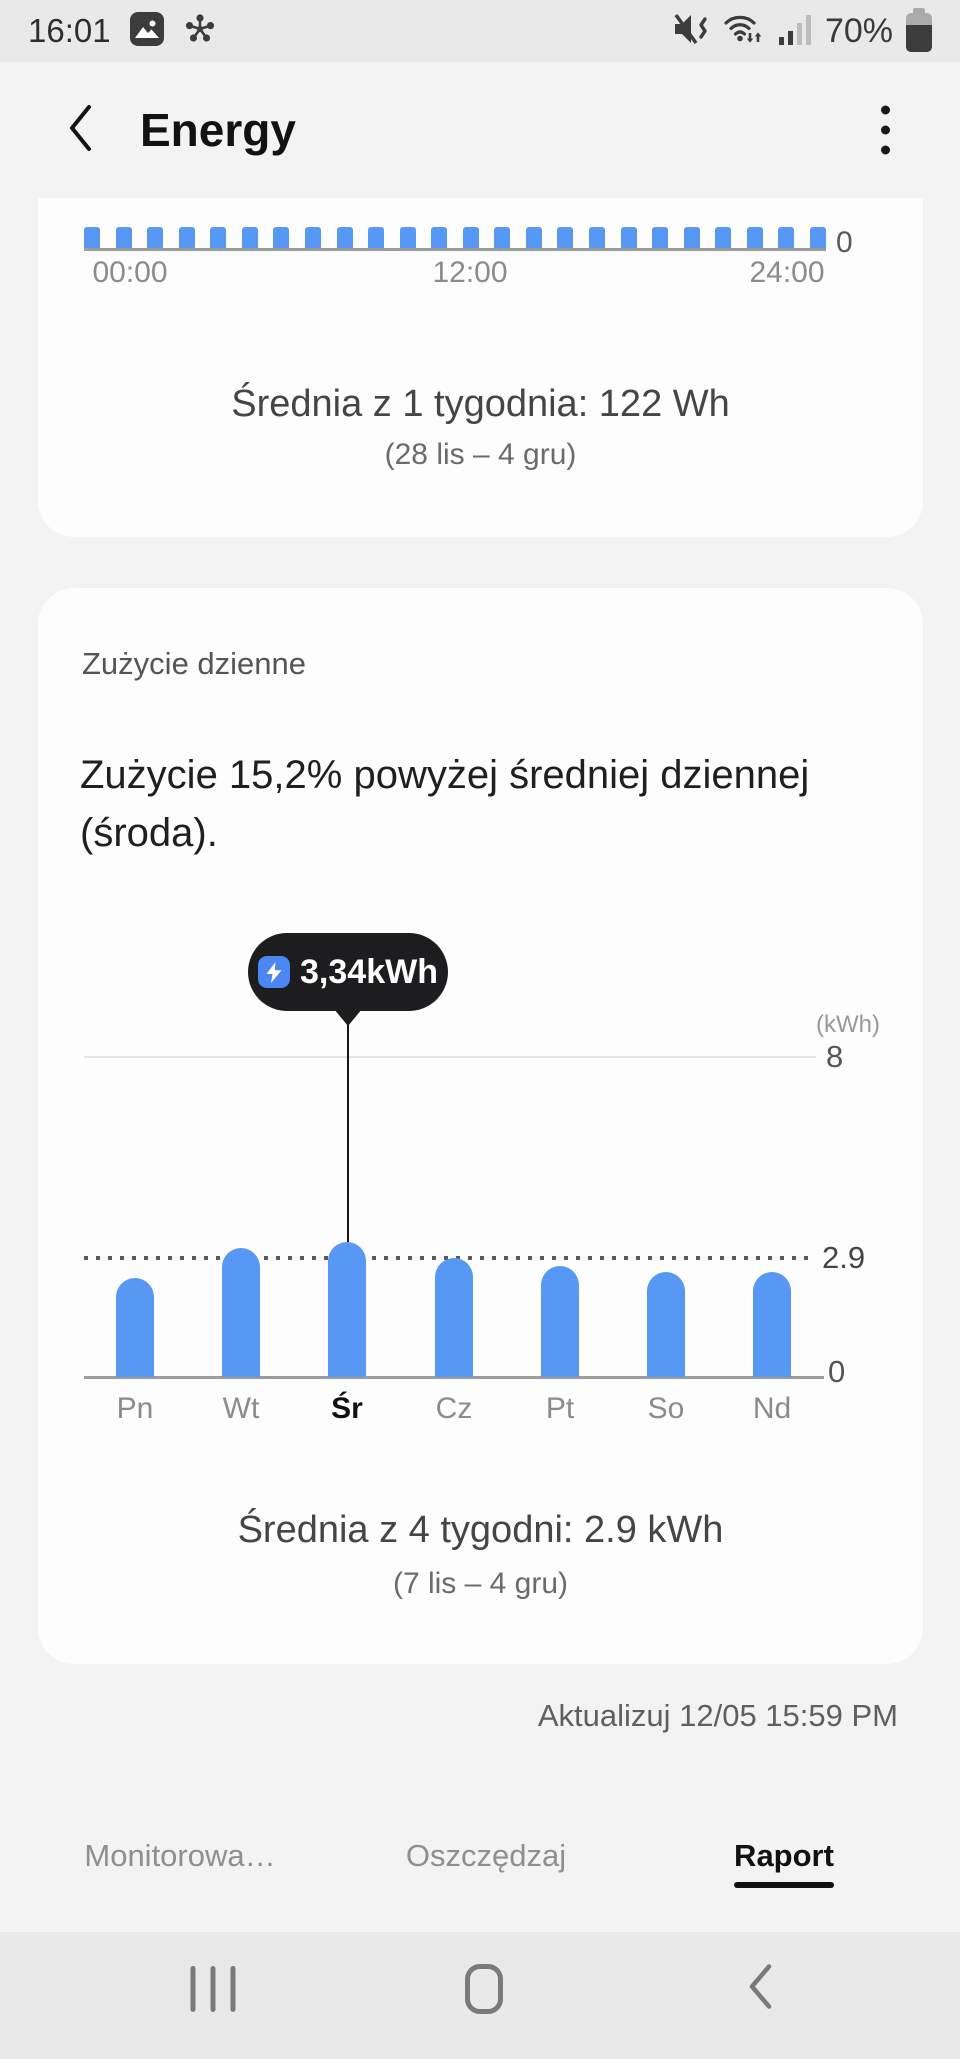 The height and width of the screenshot is (2059, 960). What do you see at coordinates (837, 1371) in the screenshot?
I see `y-tick-0: 0` at bounding box center [837, 1371].